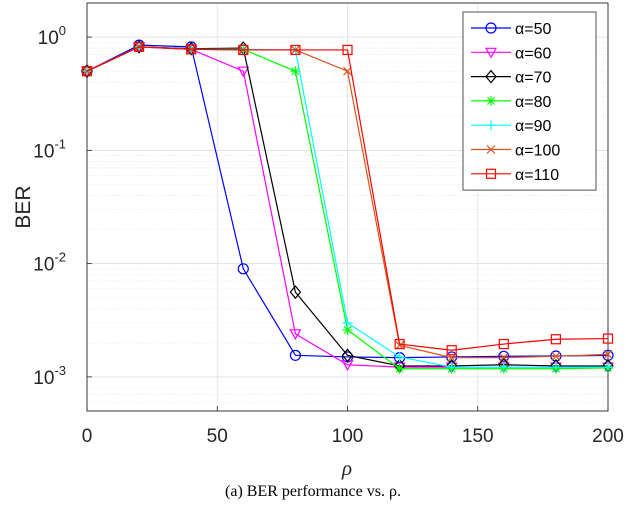 This screenshot has height=507, width=626. What do you see at coordinates (346, 468) in the screenshot?
I see `x-axis-title: ρ` at bounding box center [346, 468].